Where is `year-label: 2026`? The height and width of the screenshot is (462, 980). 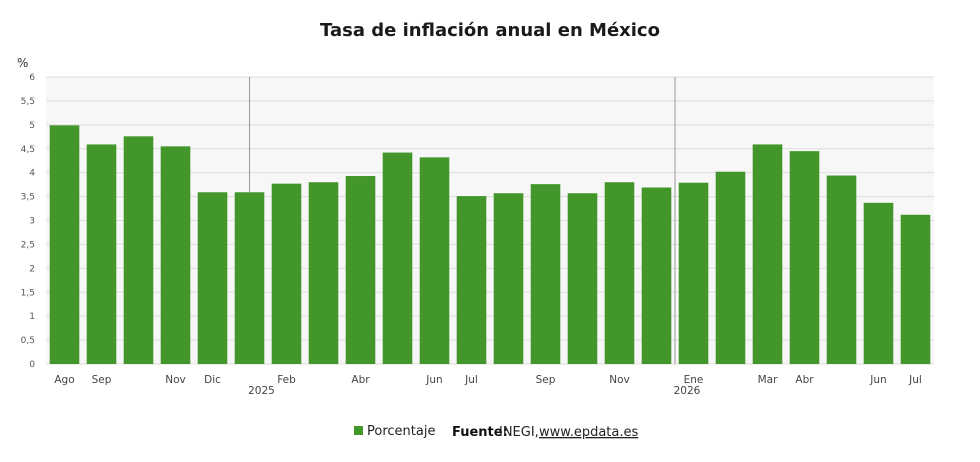
year-label: 2026 is located at coordinates (687, 391).